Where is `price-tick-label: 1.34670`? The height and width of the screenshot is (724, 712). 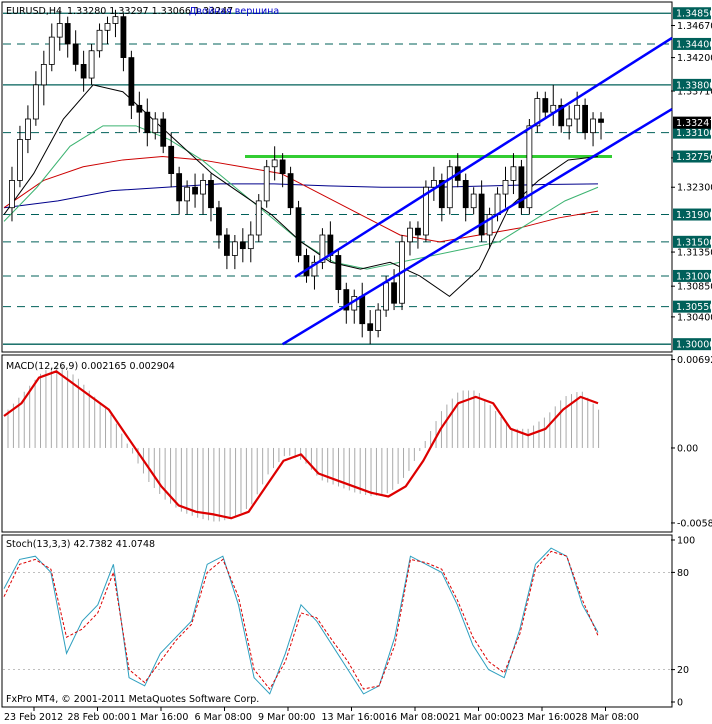 price-tick-label: 1.34670 is located at coordinates (694, 26).